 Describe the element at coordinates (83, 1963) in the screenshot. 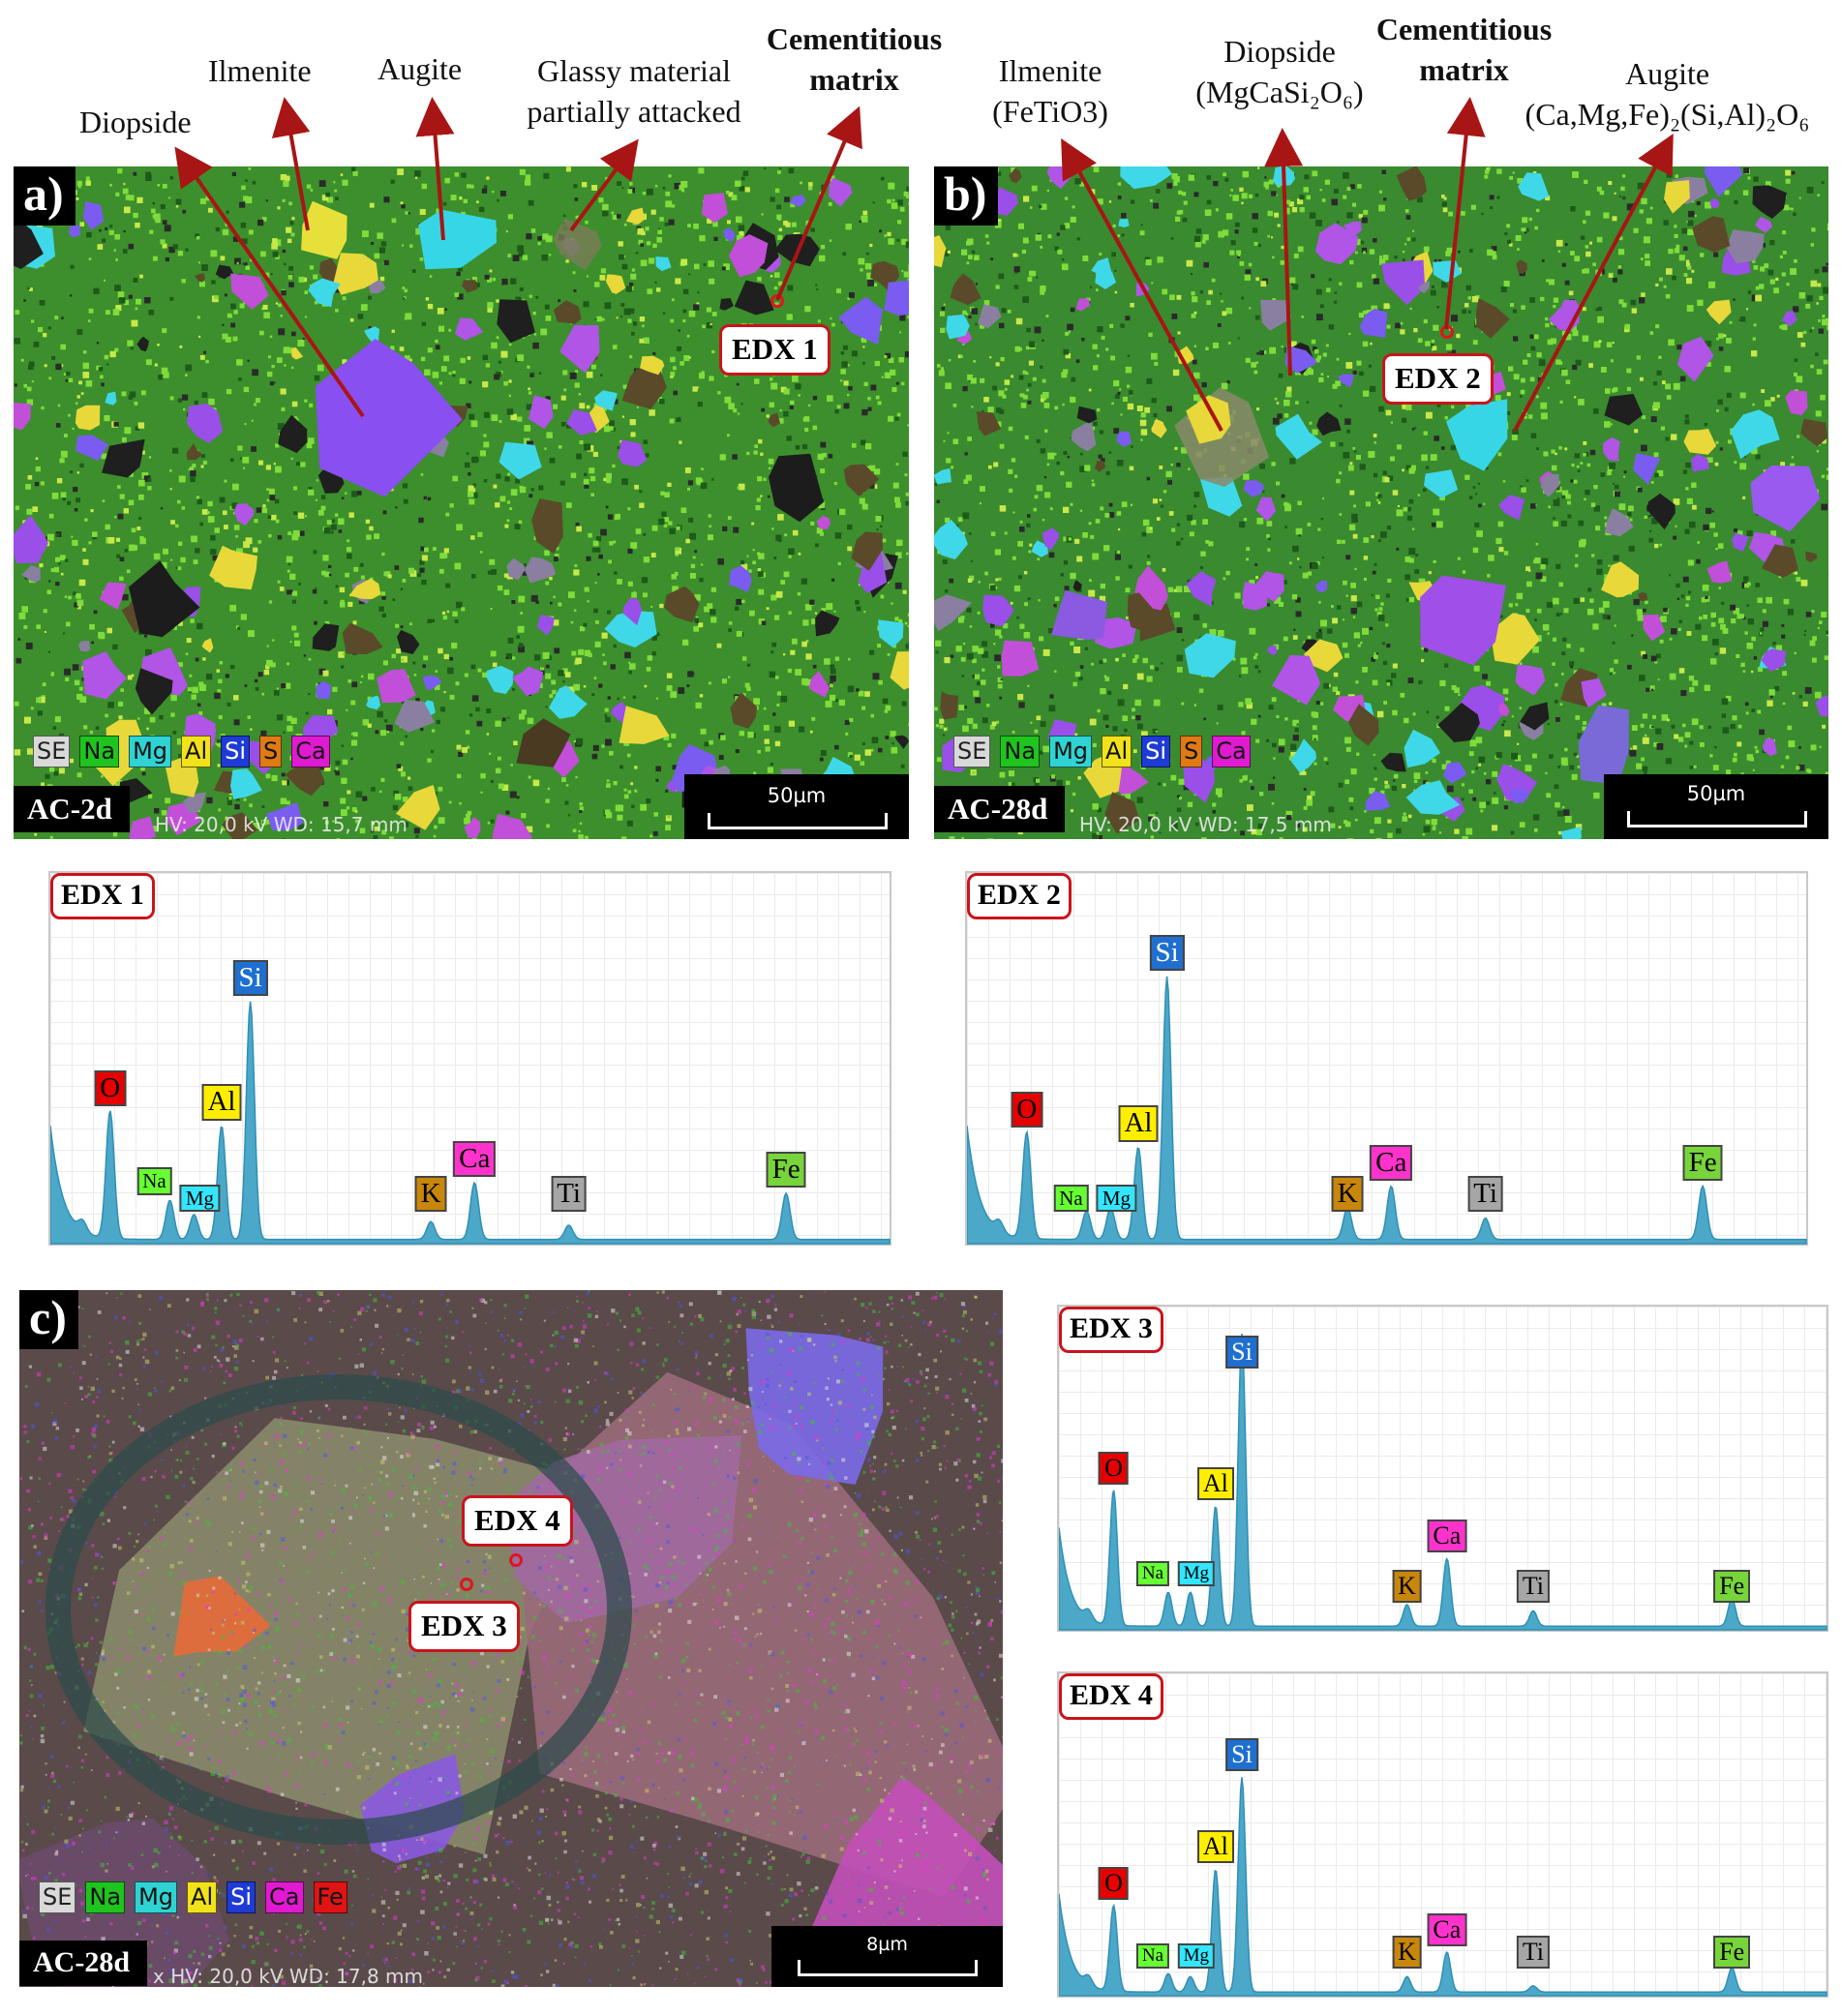

I see `sample-tag-c: AC-28d` at that location.